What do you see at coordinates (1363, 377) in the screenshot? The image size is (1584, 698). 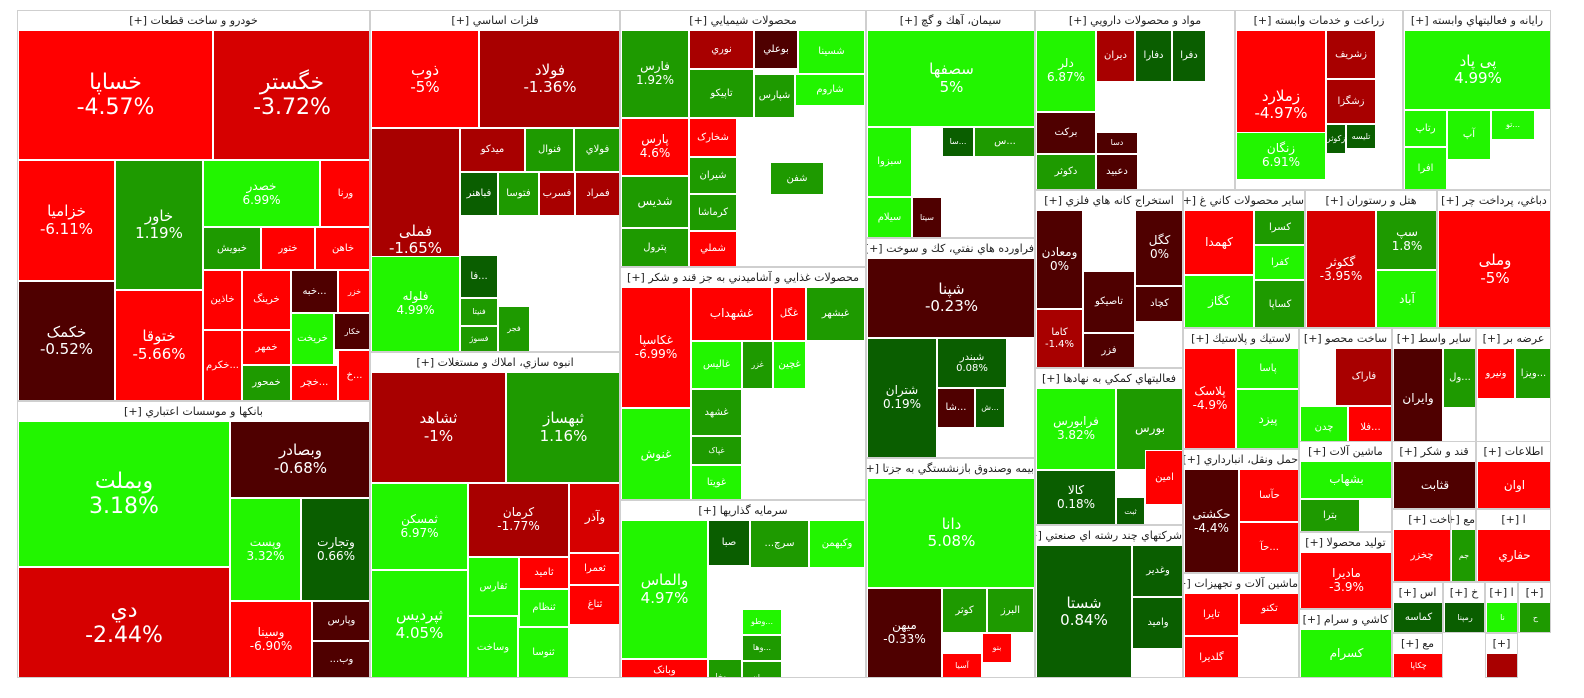 I see `stock-tile: فاراک` at bounding box center [1363, 377].